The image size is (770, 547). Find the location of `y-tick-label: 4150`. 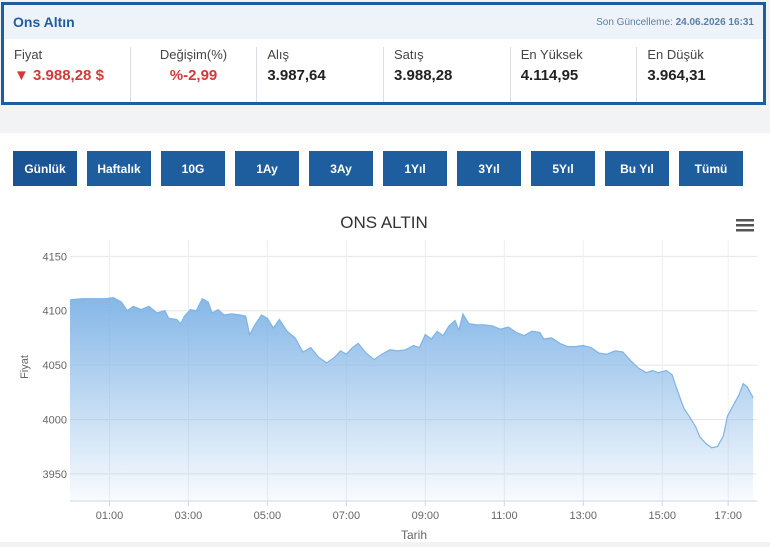

y-tick-label: 4150 is located at coordinates (55, 257).